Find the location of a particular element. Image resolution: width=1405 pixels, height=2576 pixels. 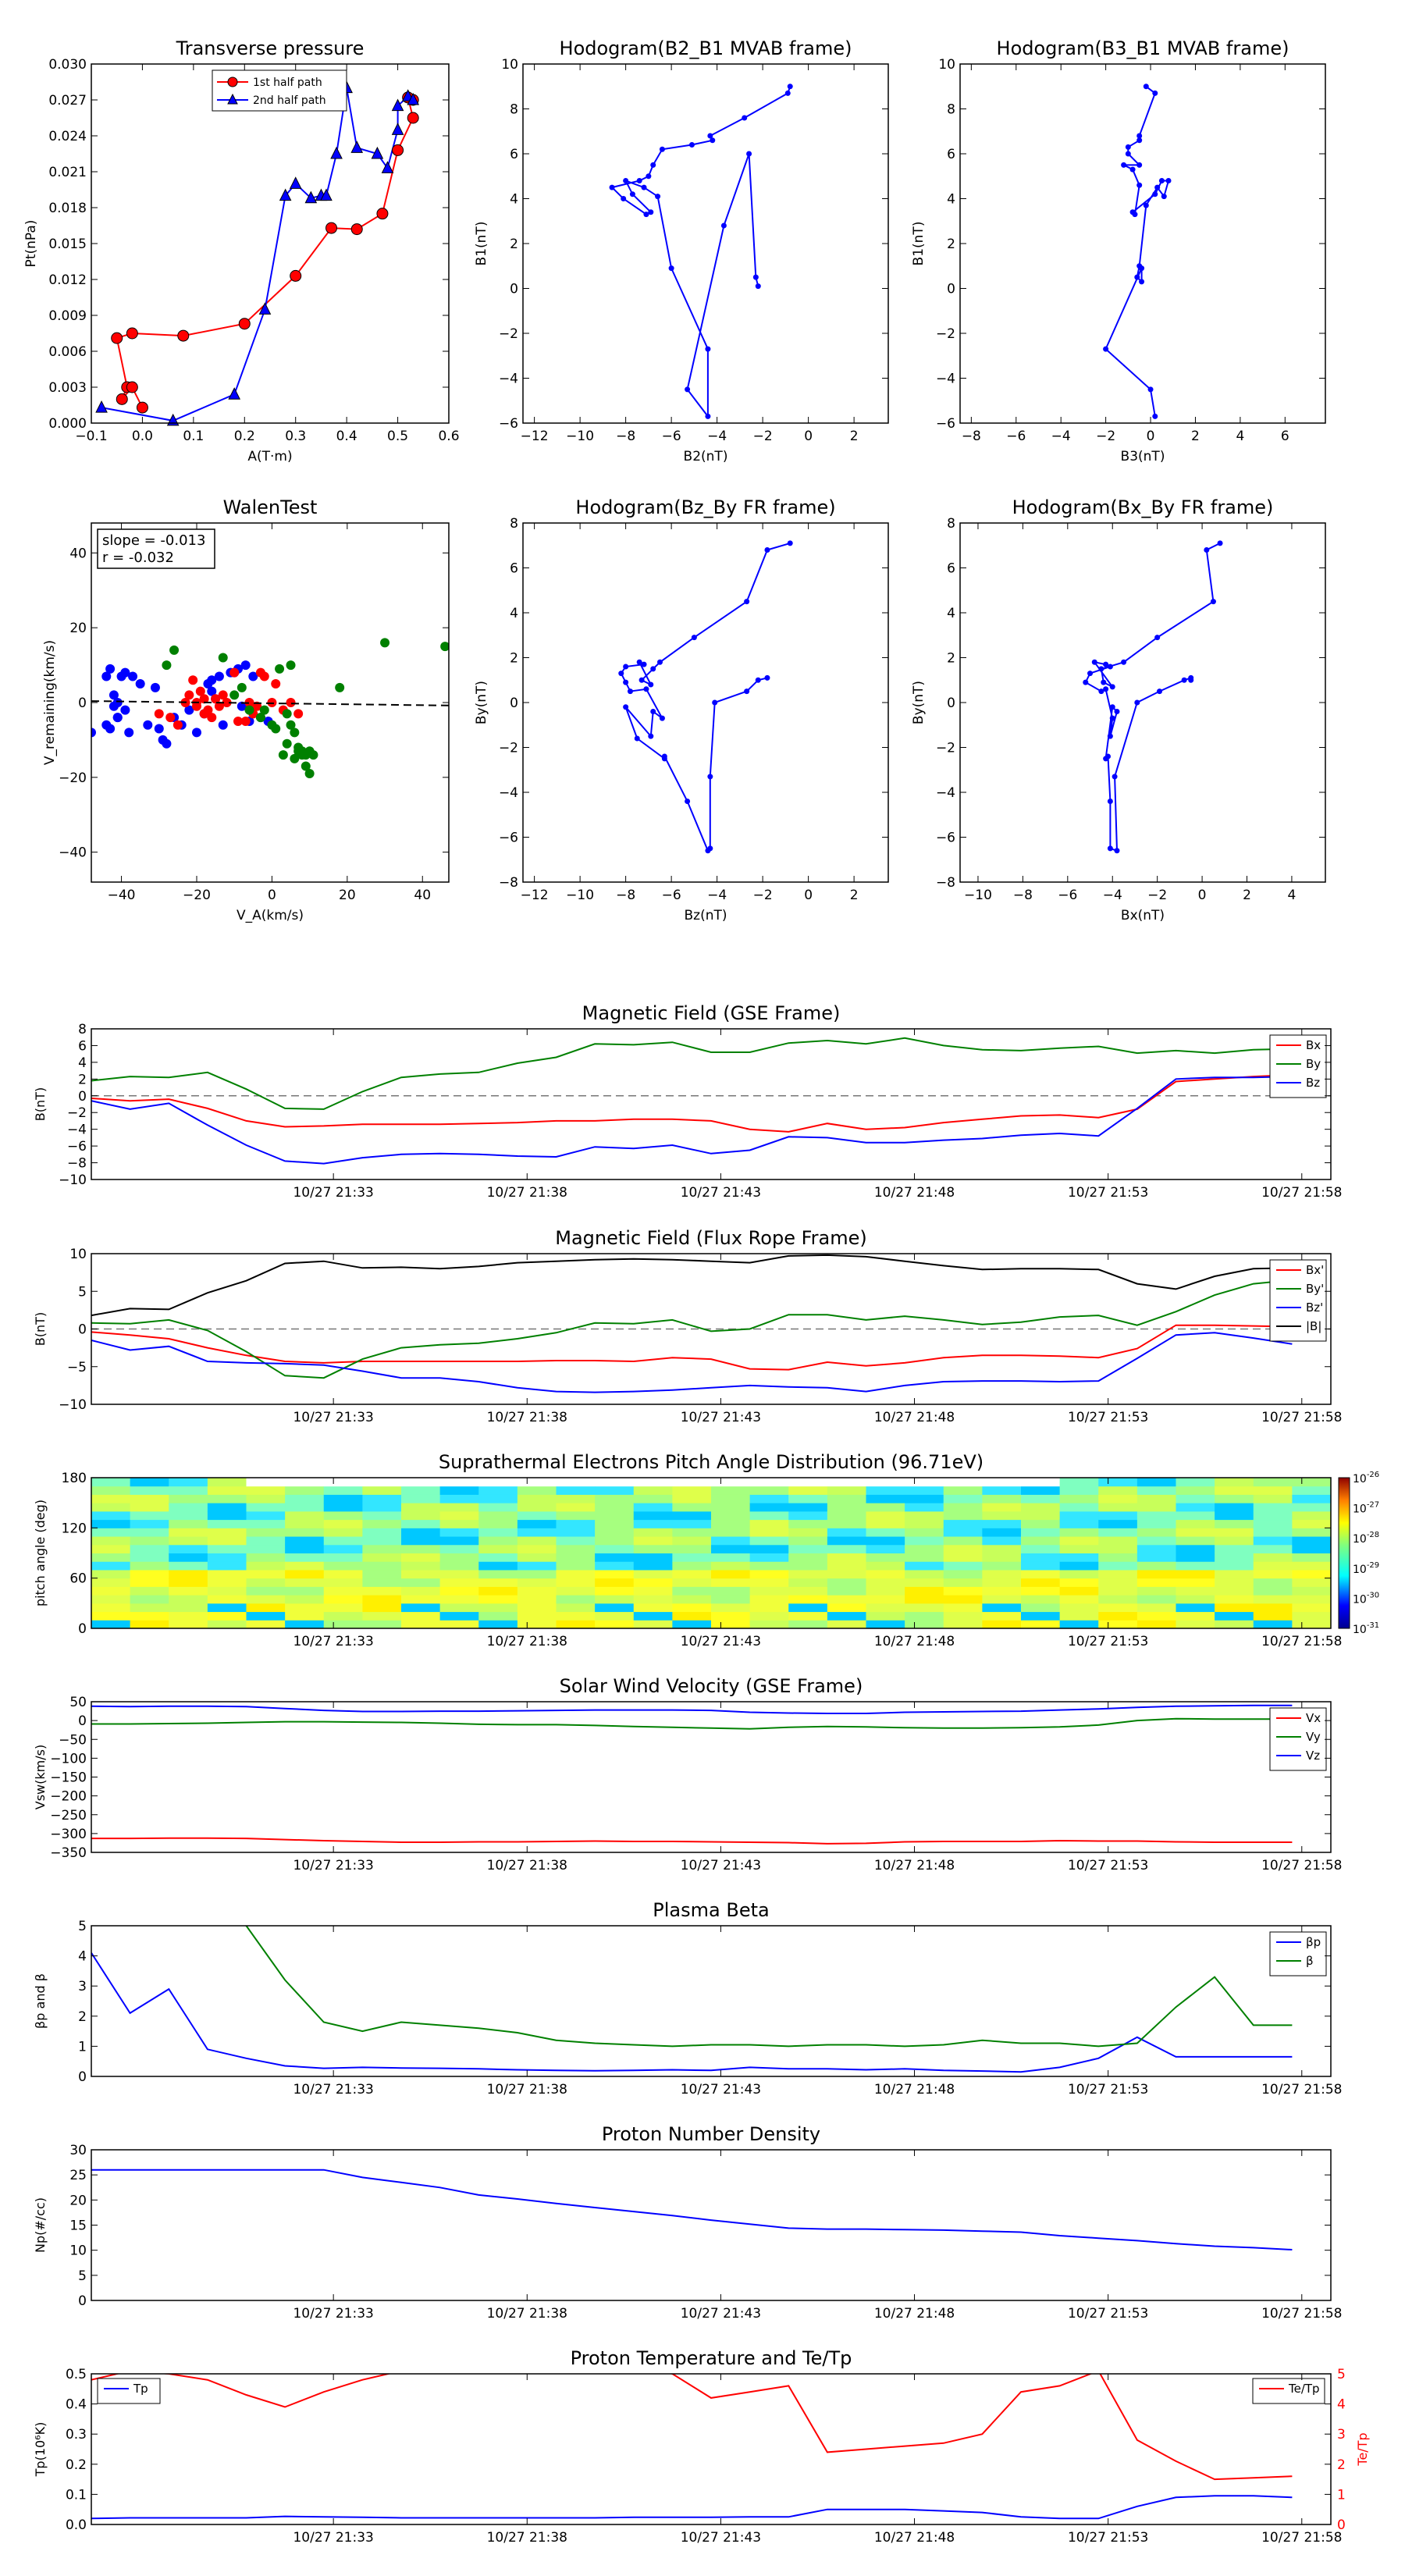

x-tick-label: 10/27 21:43 is located at coordinates (721, 1193).